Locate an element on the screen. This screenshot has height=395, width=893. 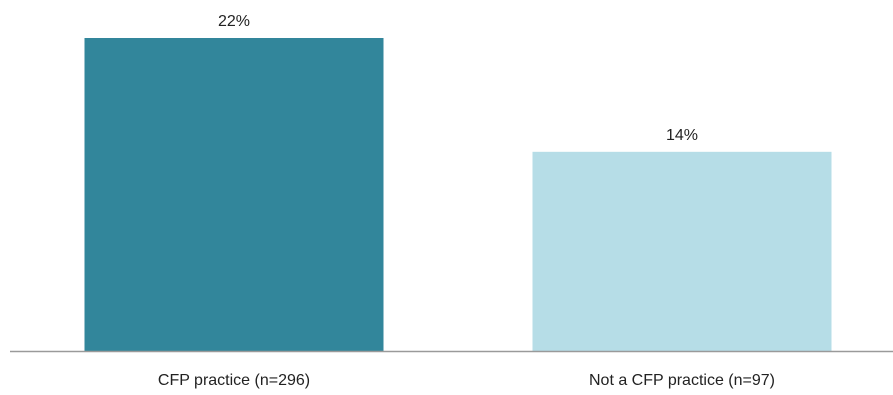
data-label-2: 14% is located at coordinates (682, 135).